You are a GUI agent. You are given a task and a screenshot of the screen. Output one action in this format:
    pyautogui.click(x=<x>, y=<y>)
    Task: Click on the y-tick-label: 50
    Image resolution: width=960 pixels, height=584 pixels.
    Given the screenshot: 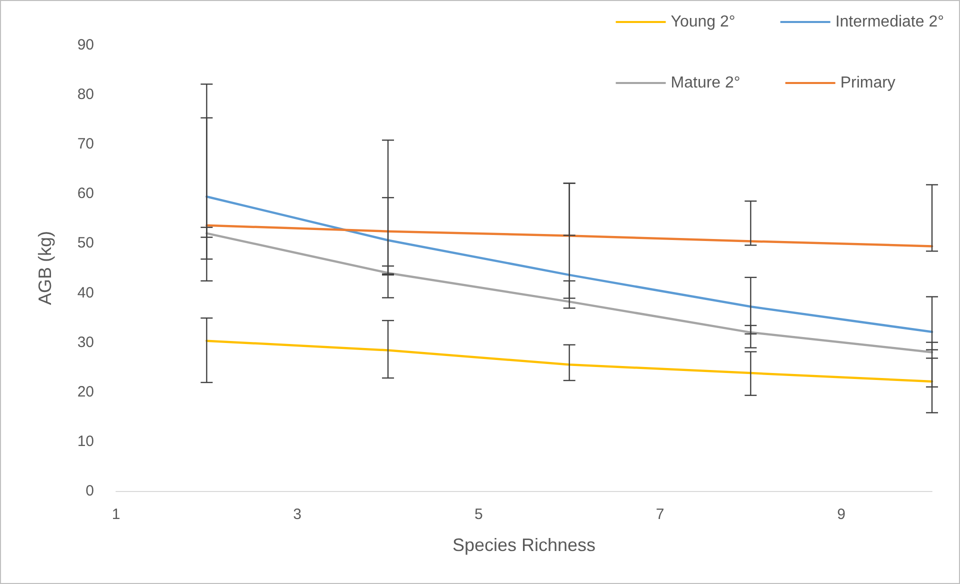 What is the action you would take?
    pyautogui.click(x=85, y=243)
    